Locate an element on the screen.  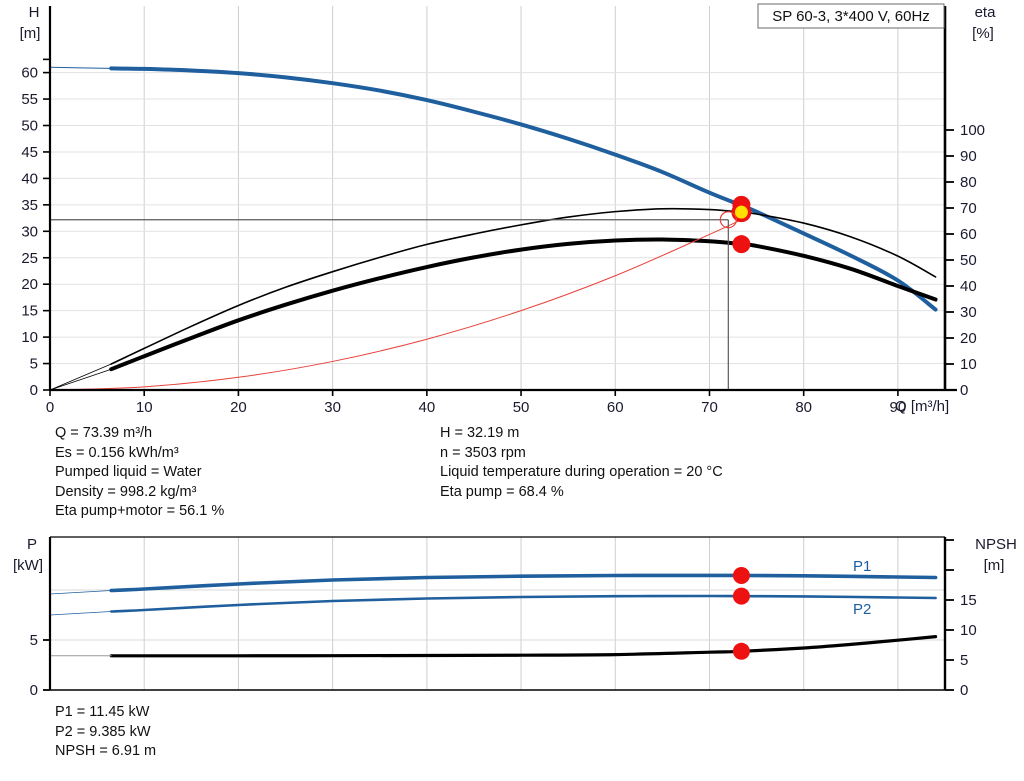
curve-p1 is located at coordinates (523, 583).